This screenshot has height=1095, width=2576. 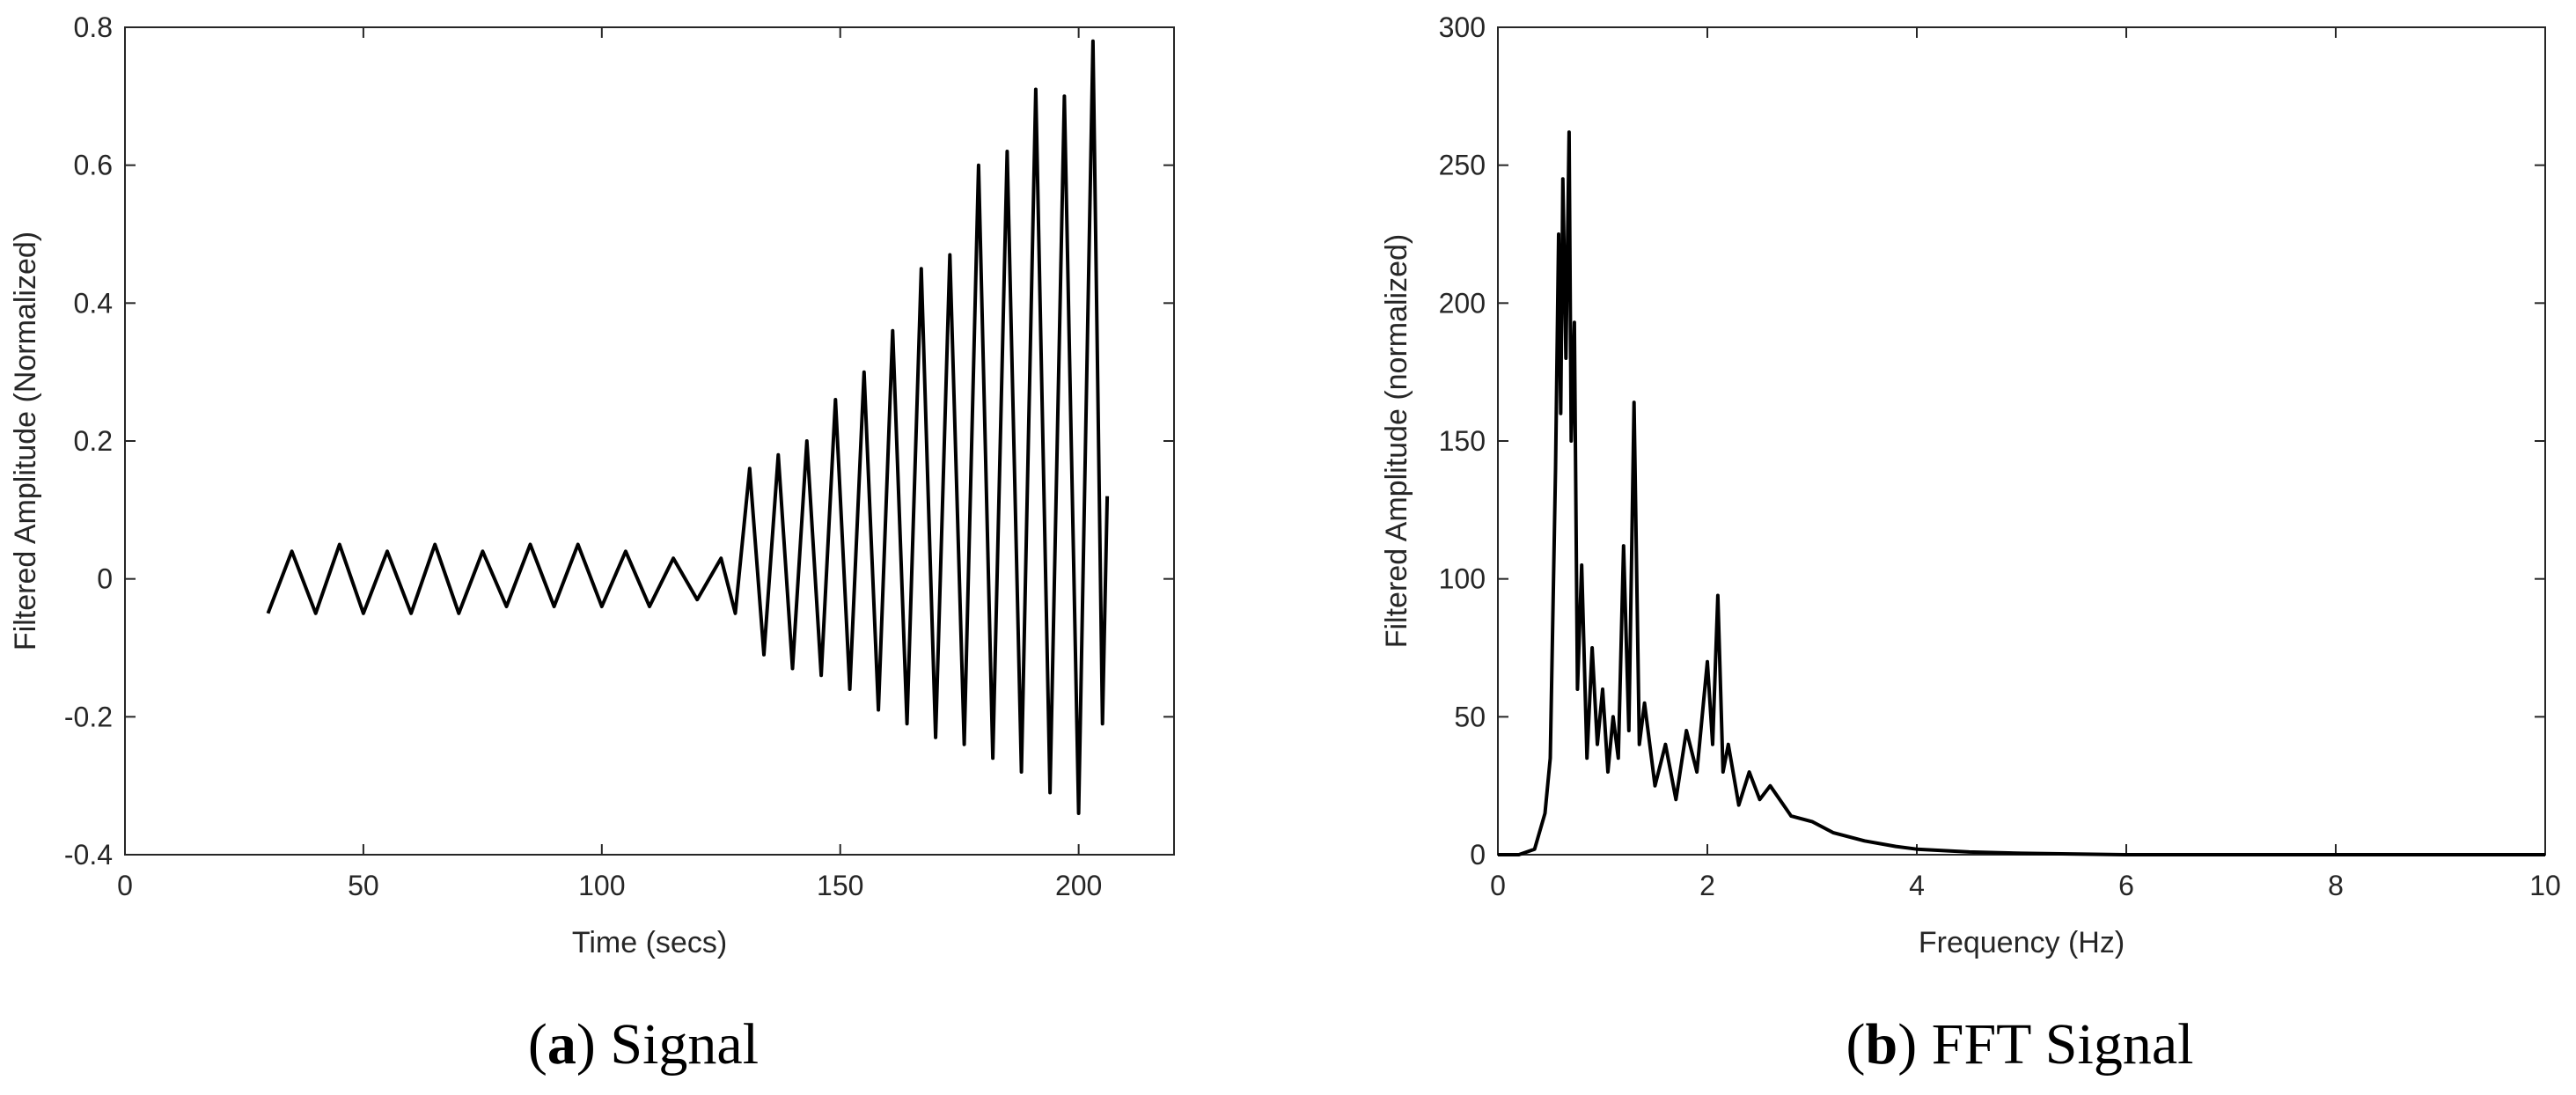 I want to click on caption-b: (b) FFT Signal, so click(x=2020, y=1045).